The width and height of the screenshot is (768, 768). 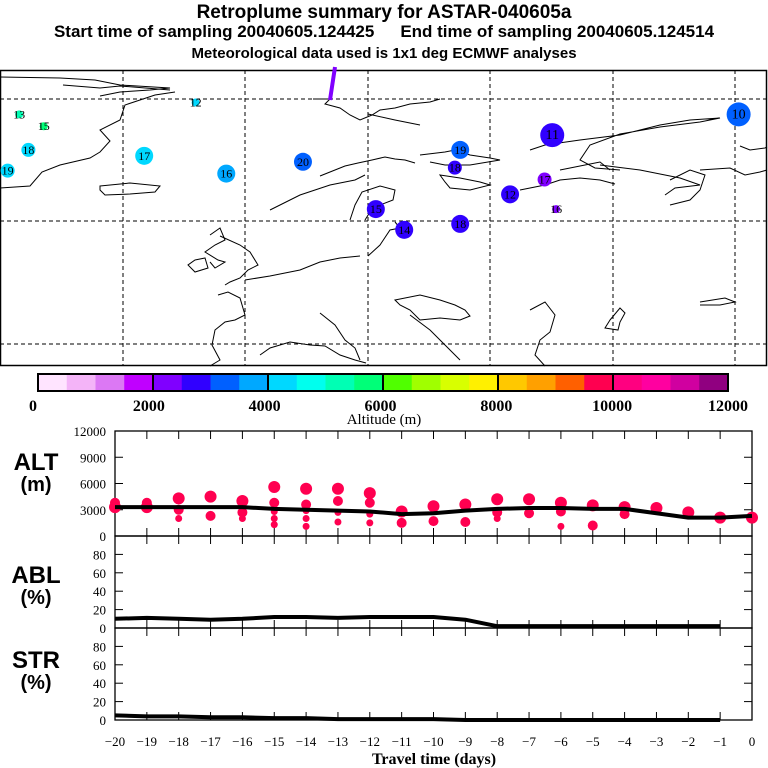 What do you see at coordinates (93, 510) in the screenshot?
I see `alt-ytick-label: 3000` at bounding box center [93, 510].